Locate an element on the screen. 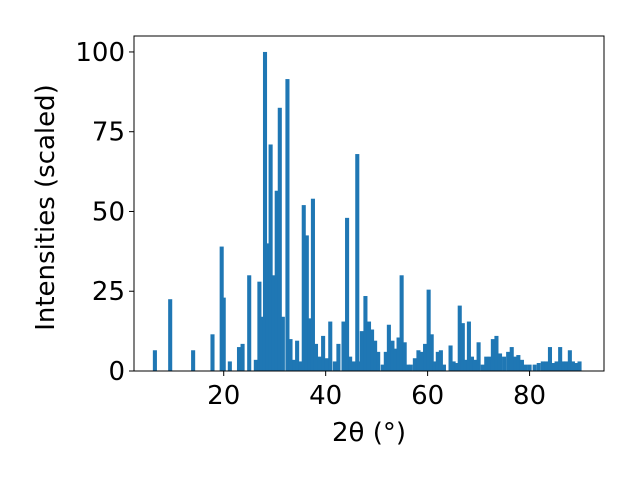 This screenshot has width=640, height=480. x-axis-label: 2θ (°) is located at coordinates (369, 433).